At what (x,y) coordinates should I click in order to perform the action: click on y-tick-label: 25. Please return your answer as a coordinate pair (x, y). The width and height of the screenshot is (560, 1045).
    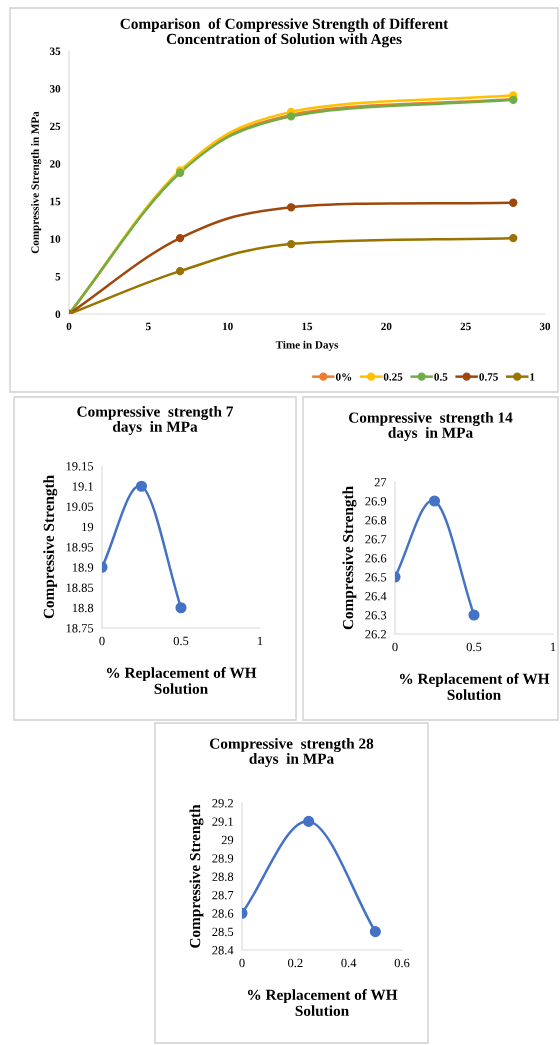
    Looking at the image, I should click on (55, 126).